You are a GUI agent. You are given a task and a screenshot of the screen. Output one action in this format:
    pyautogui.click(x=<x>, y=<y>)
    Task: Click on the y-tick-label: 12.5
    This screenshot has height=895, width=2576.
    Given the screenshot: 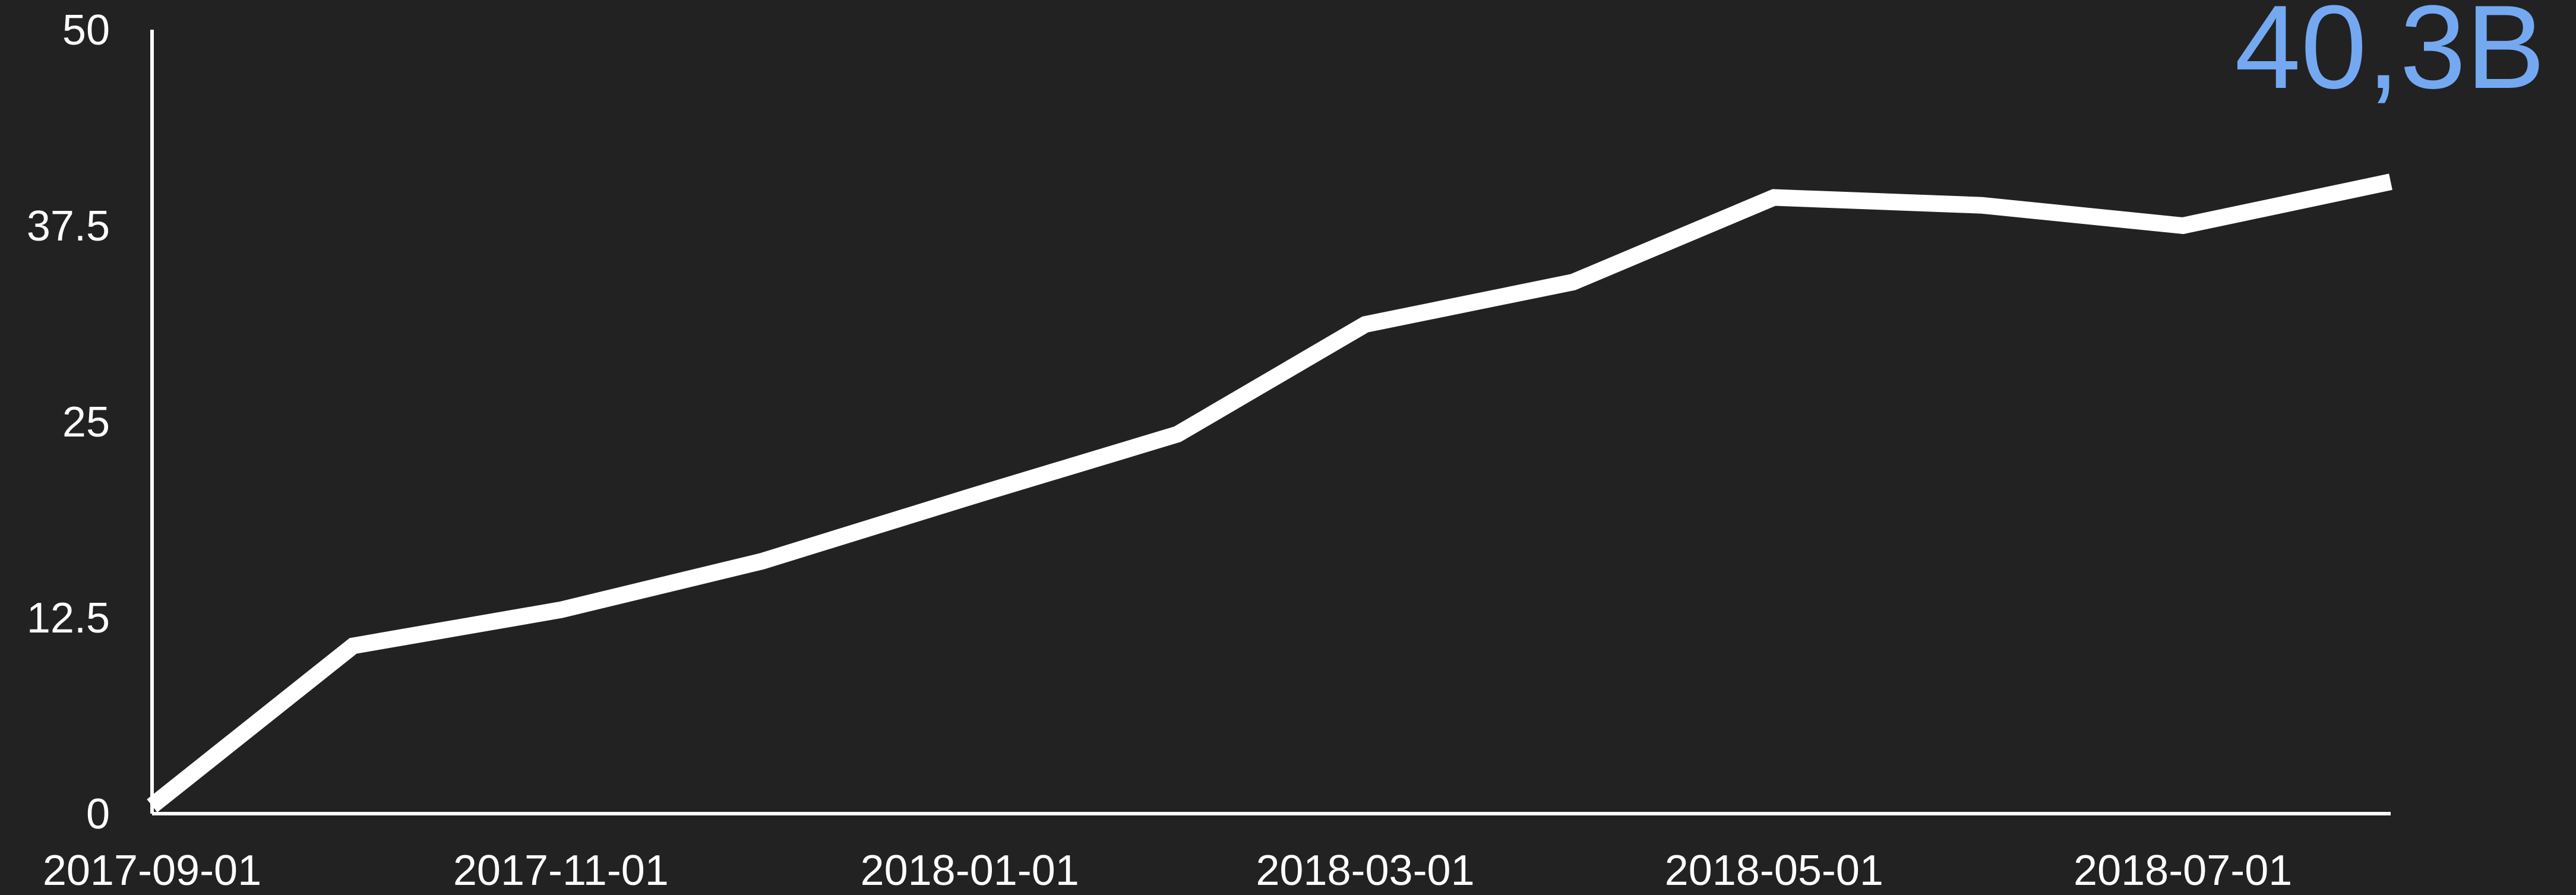 What is the action you would take?
    pyautogui.click(x=68, y=618)
    